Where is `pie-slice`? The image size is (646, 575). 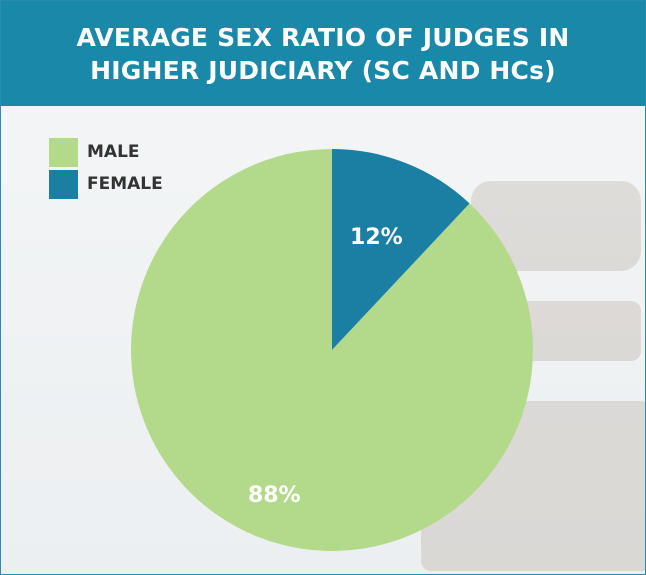
pie-slice is located at coordinates (401, 249).